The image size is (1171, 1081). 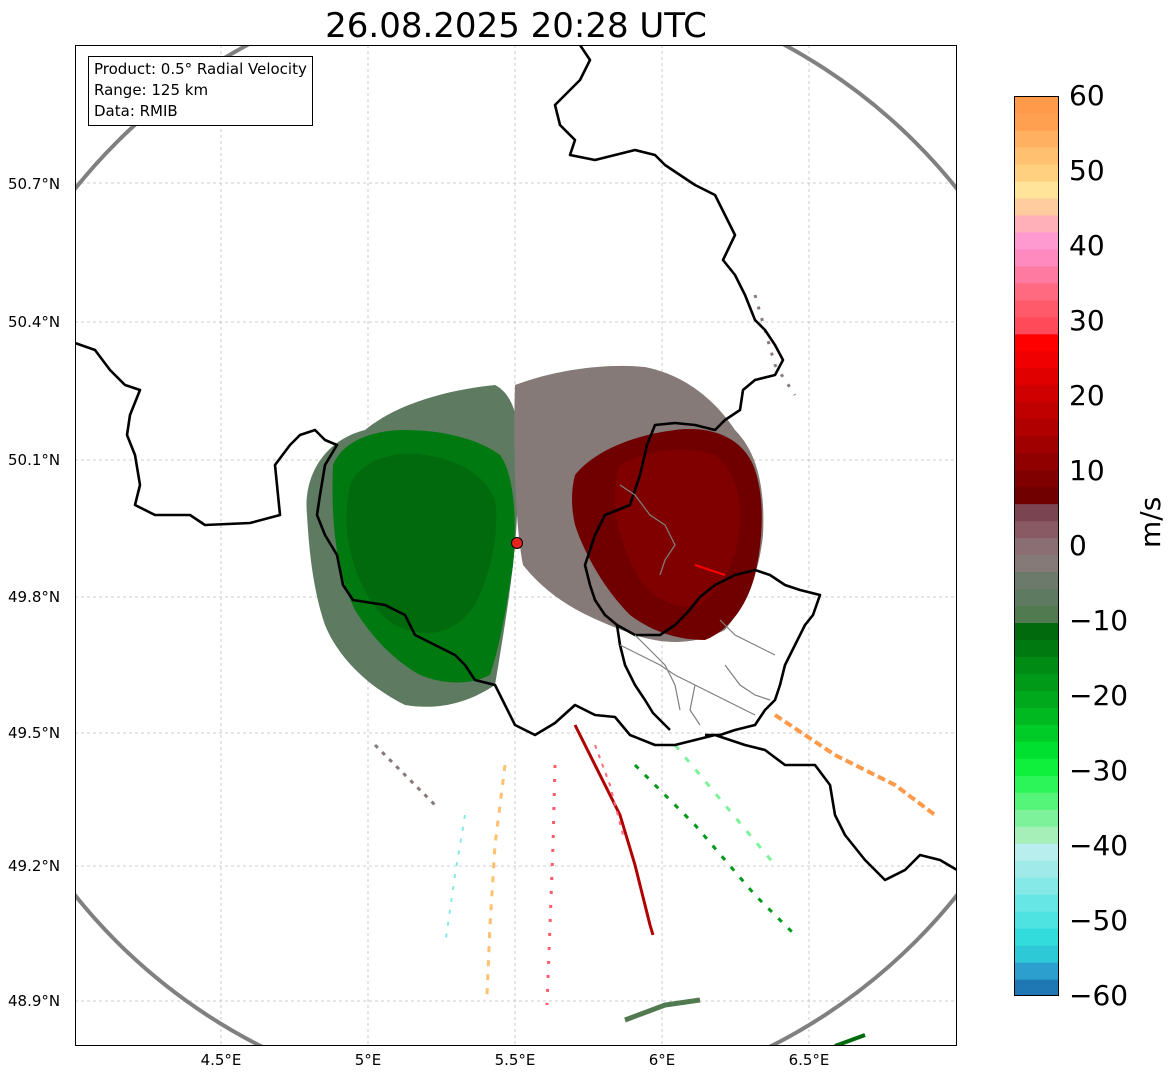 I want to click on y-tick-label: 50.1°N, so click(x=34, y=460).